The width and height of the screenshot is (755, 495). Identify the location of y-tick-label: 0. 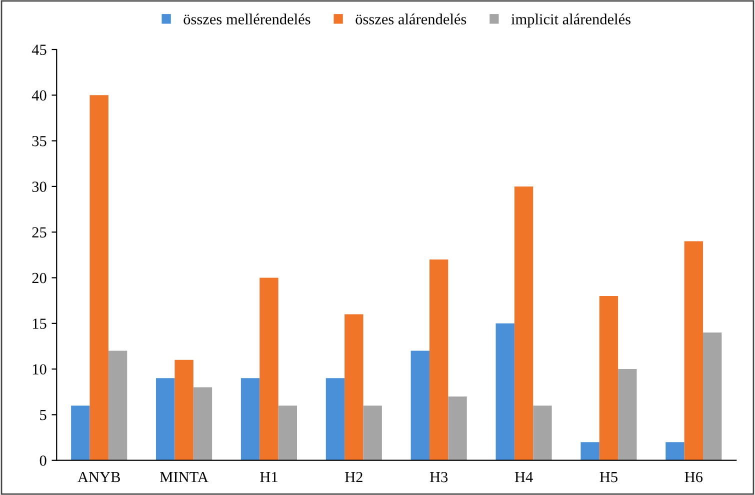
(43, 460).